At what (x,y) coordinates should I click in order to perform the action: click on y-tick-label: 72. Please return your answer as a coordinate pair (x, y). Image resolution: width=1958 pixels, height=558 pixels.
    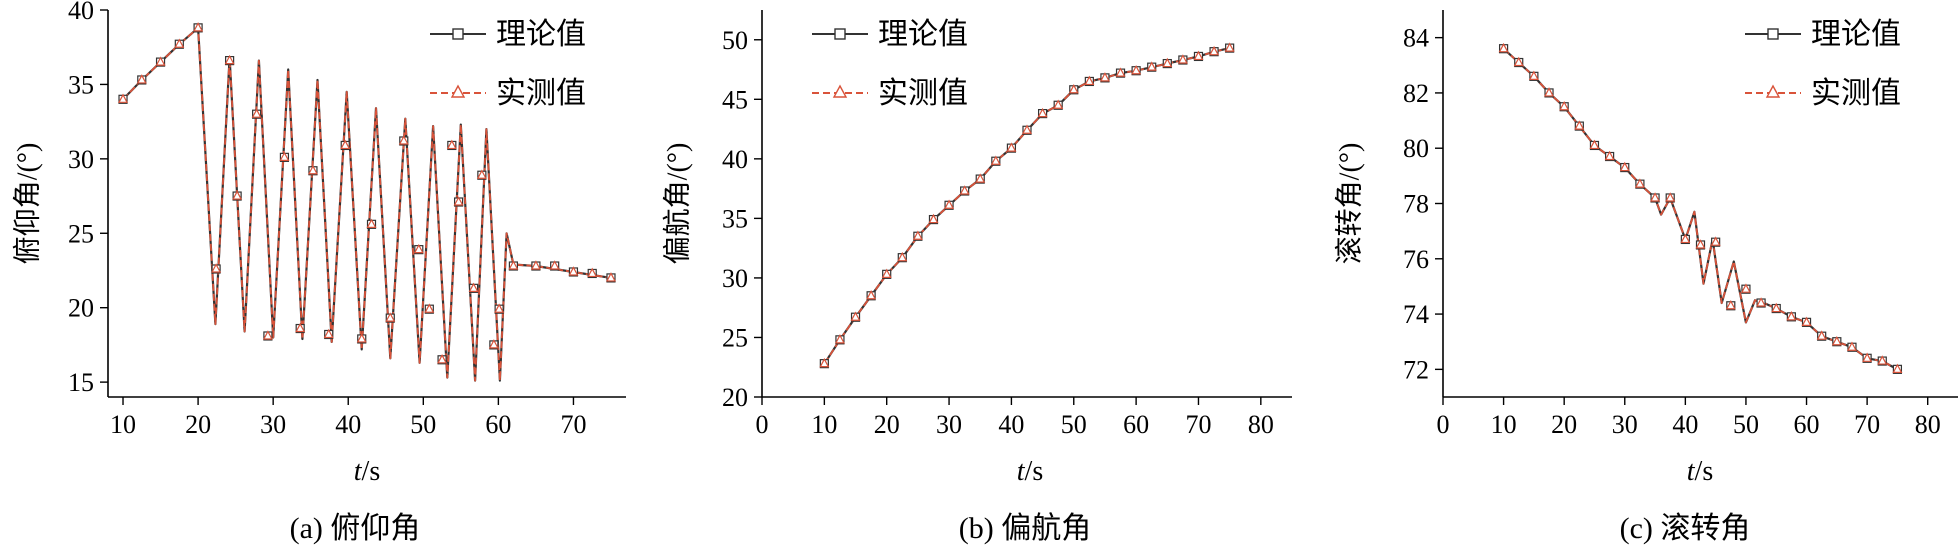
    Looking at the image, I should click on (1416, 369).